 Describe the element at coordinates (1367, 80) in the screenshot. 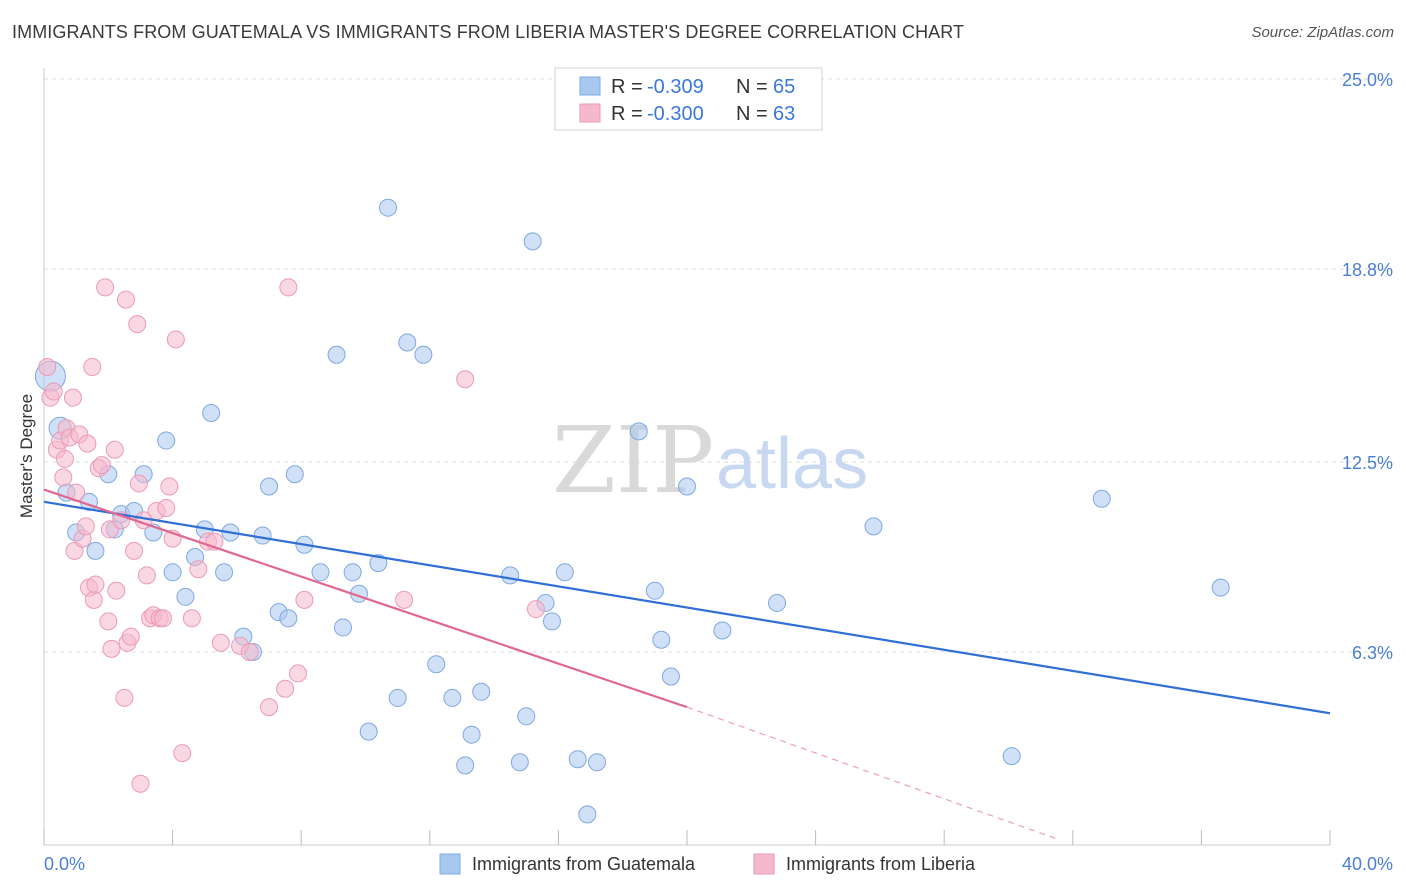

I see `y-tick-label-3: 25.0%` at that location.